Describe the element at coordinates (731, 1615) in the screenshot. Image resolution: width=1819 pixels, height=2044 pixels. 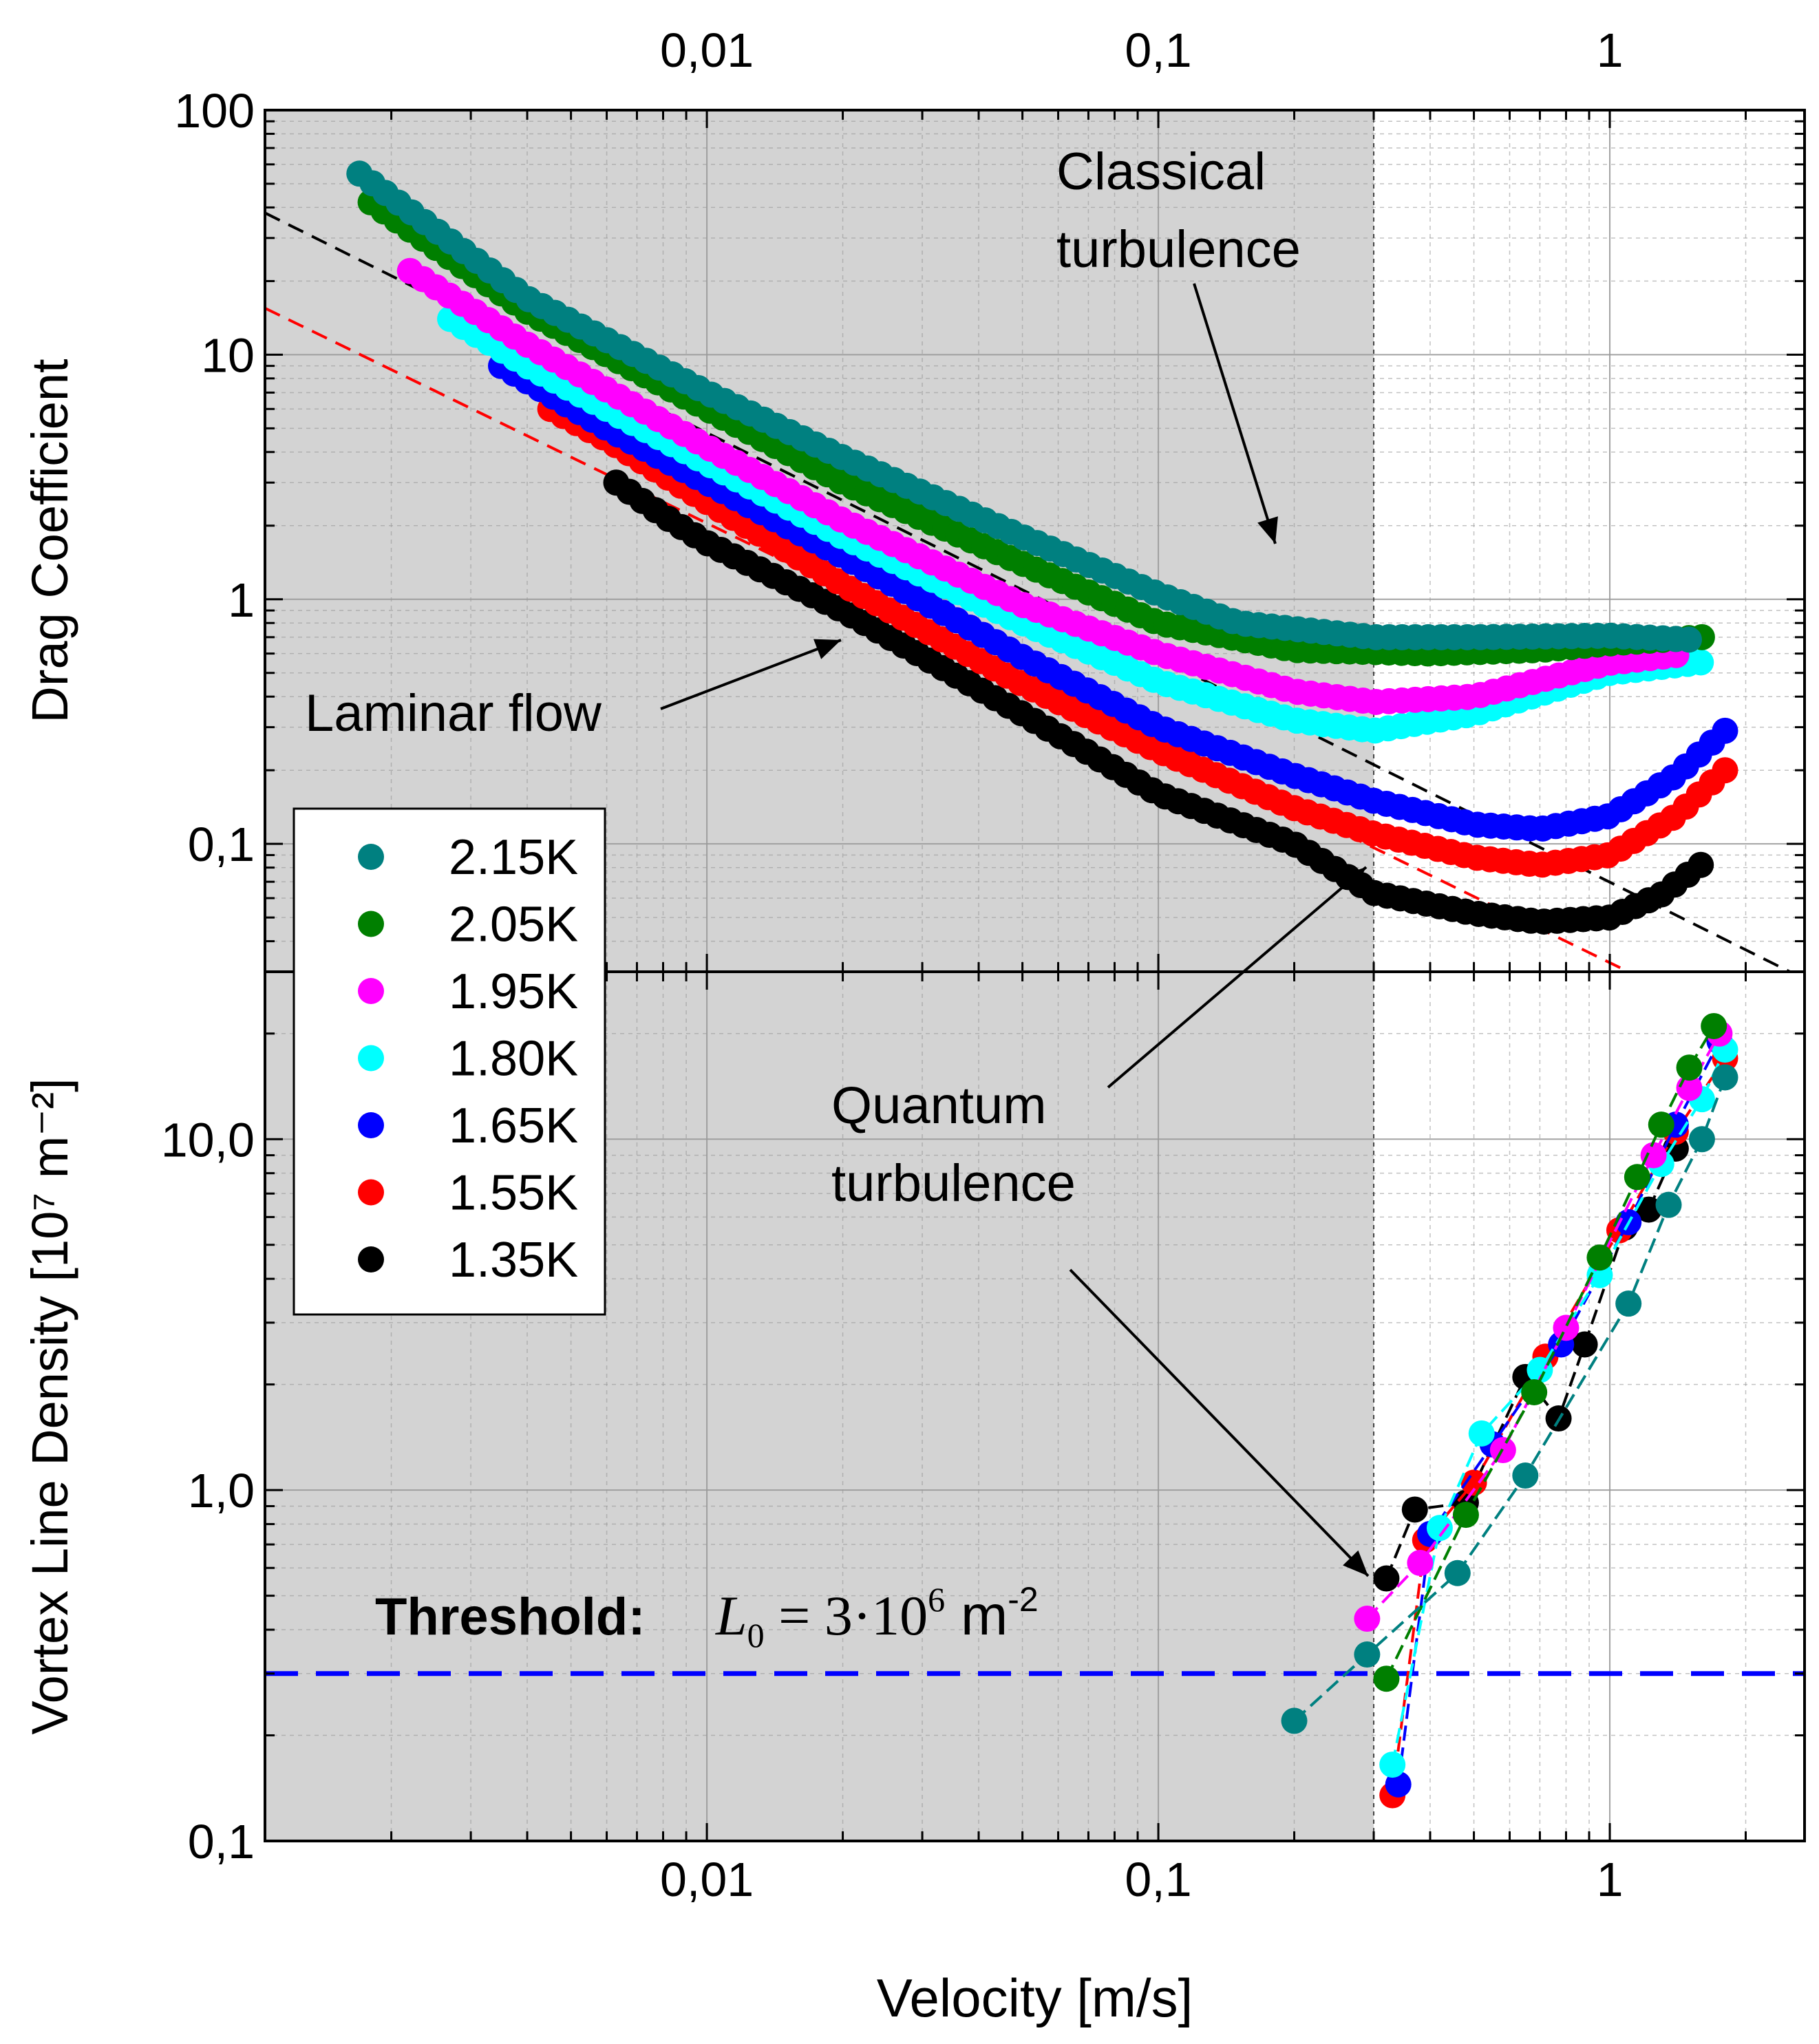
I see `formula-L: L` at that location.